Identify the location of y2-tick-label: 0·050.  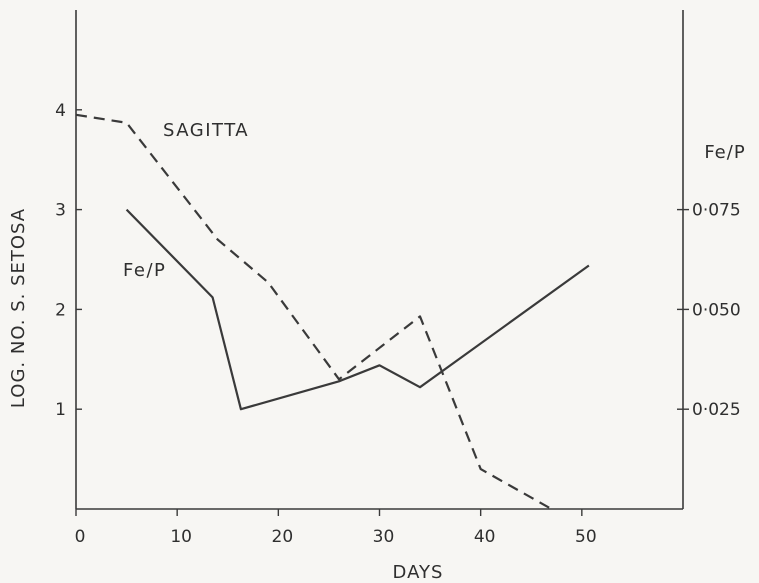
(716, 310).